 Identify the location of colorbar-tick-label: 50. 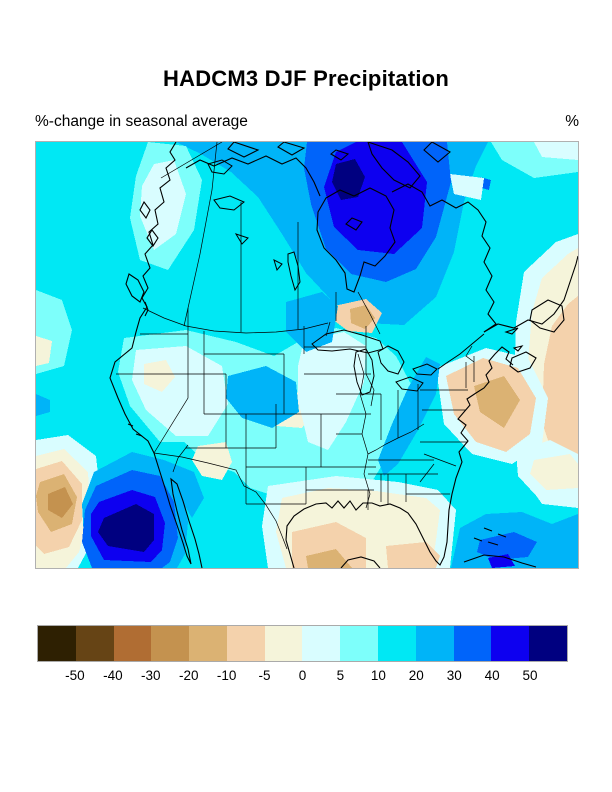
(530, 675).